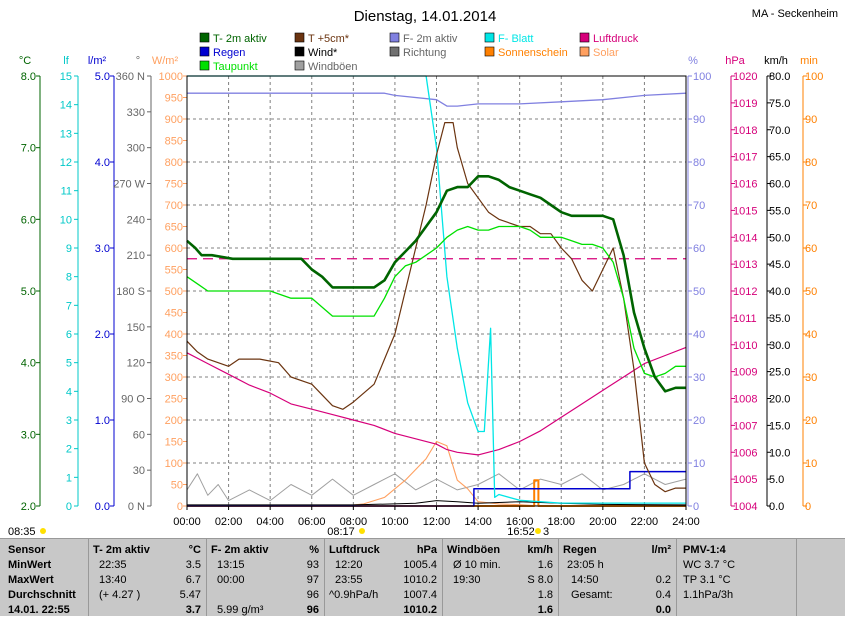 This screenshot has width=845, height=618. Describe the element at coordinates (231, 565) in the screenshot. I see `f2m-time: 13:15` at that location.